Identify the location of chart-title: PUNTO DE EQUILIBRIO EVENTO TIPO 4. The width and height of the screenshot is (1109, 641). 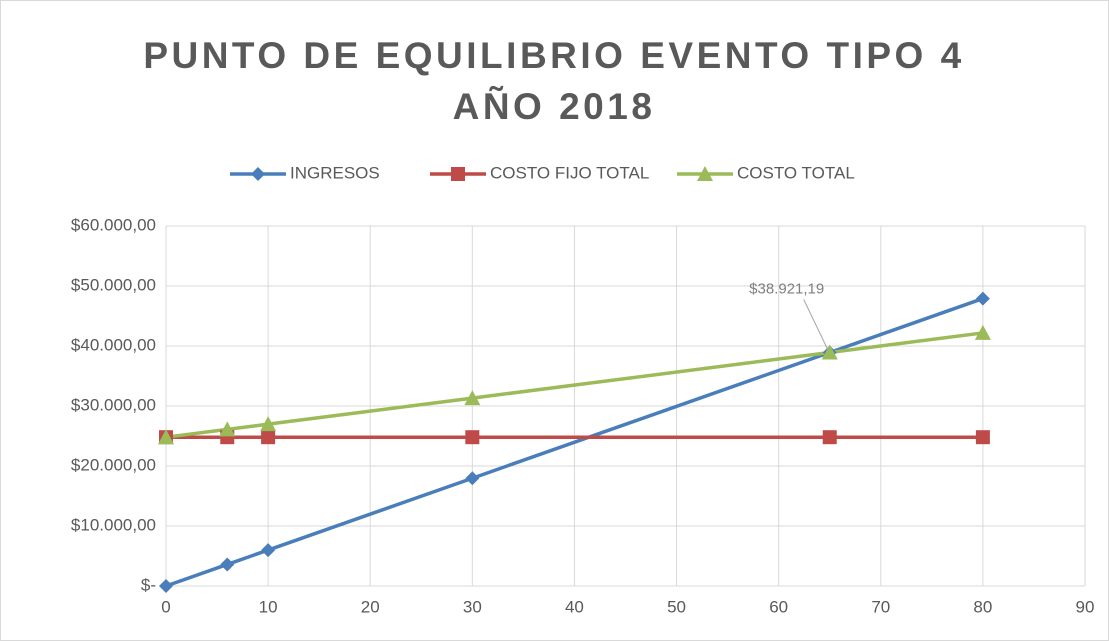
(553, 55).